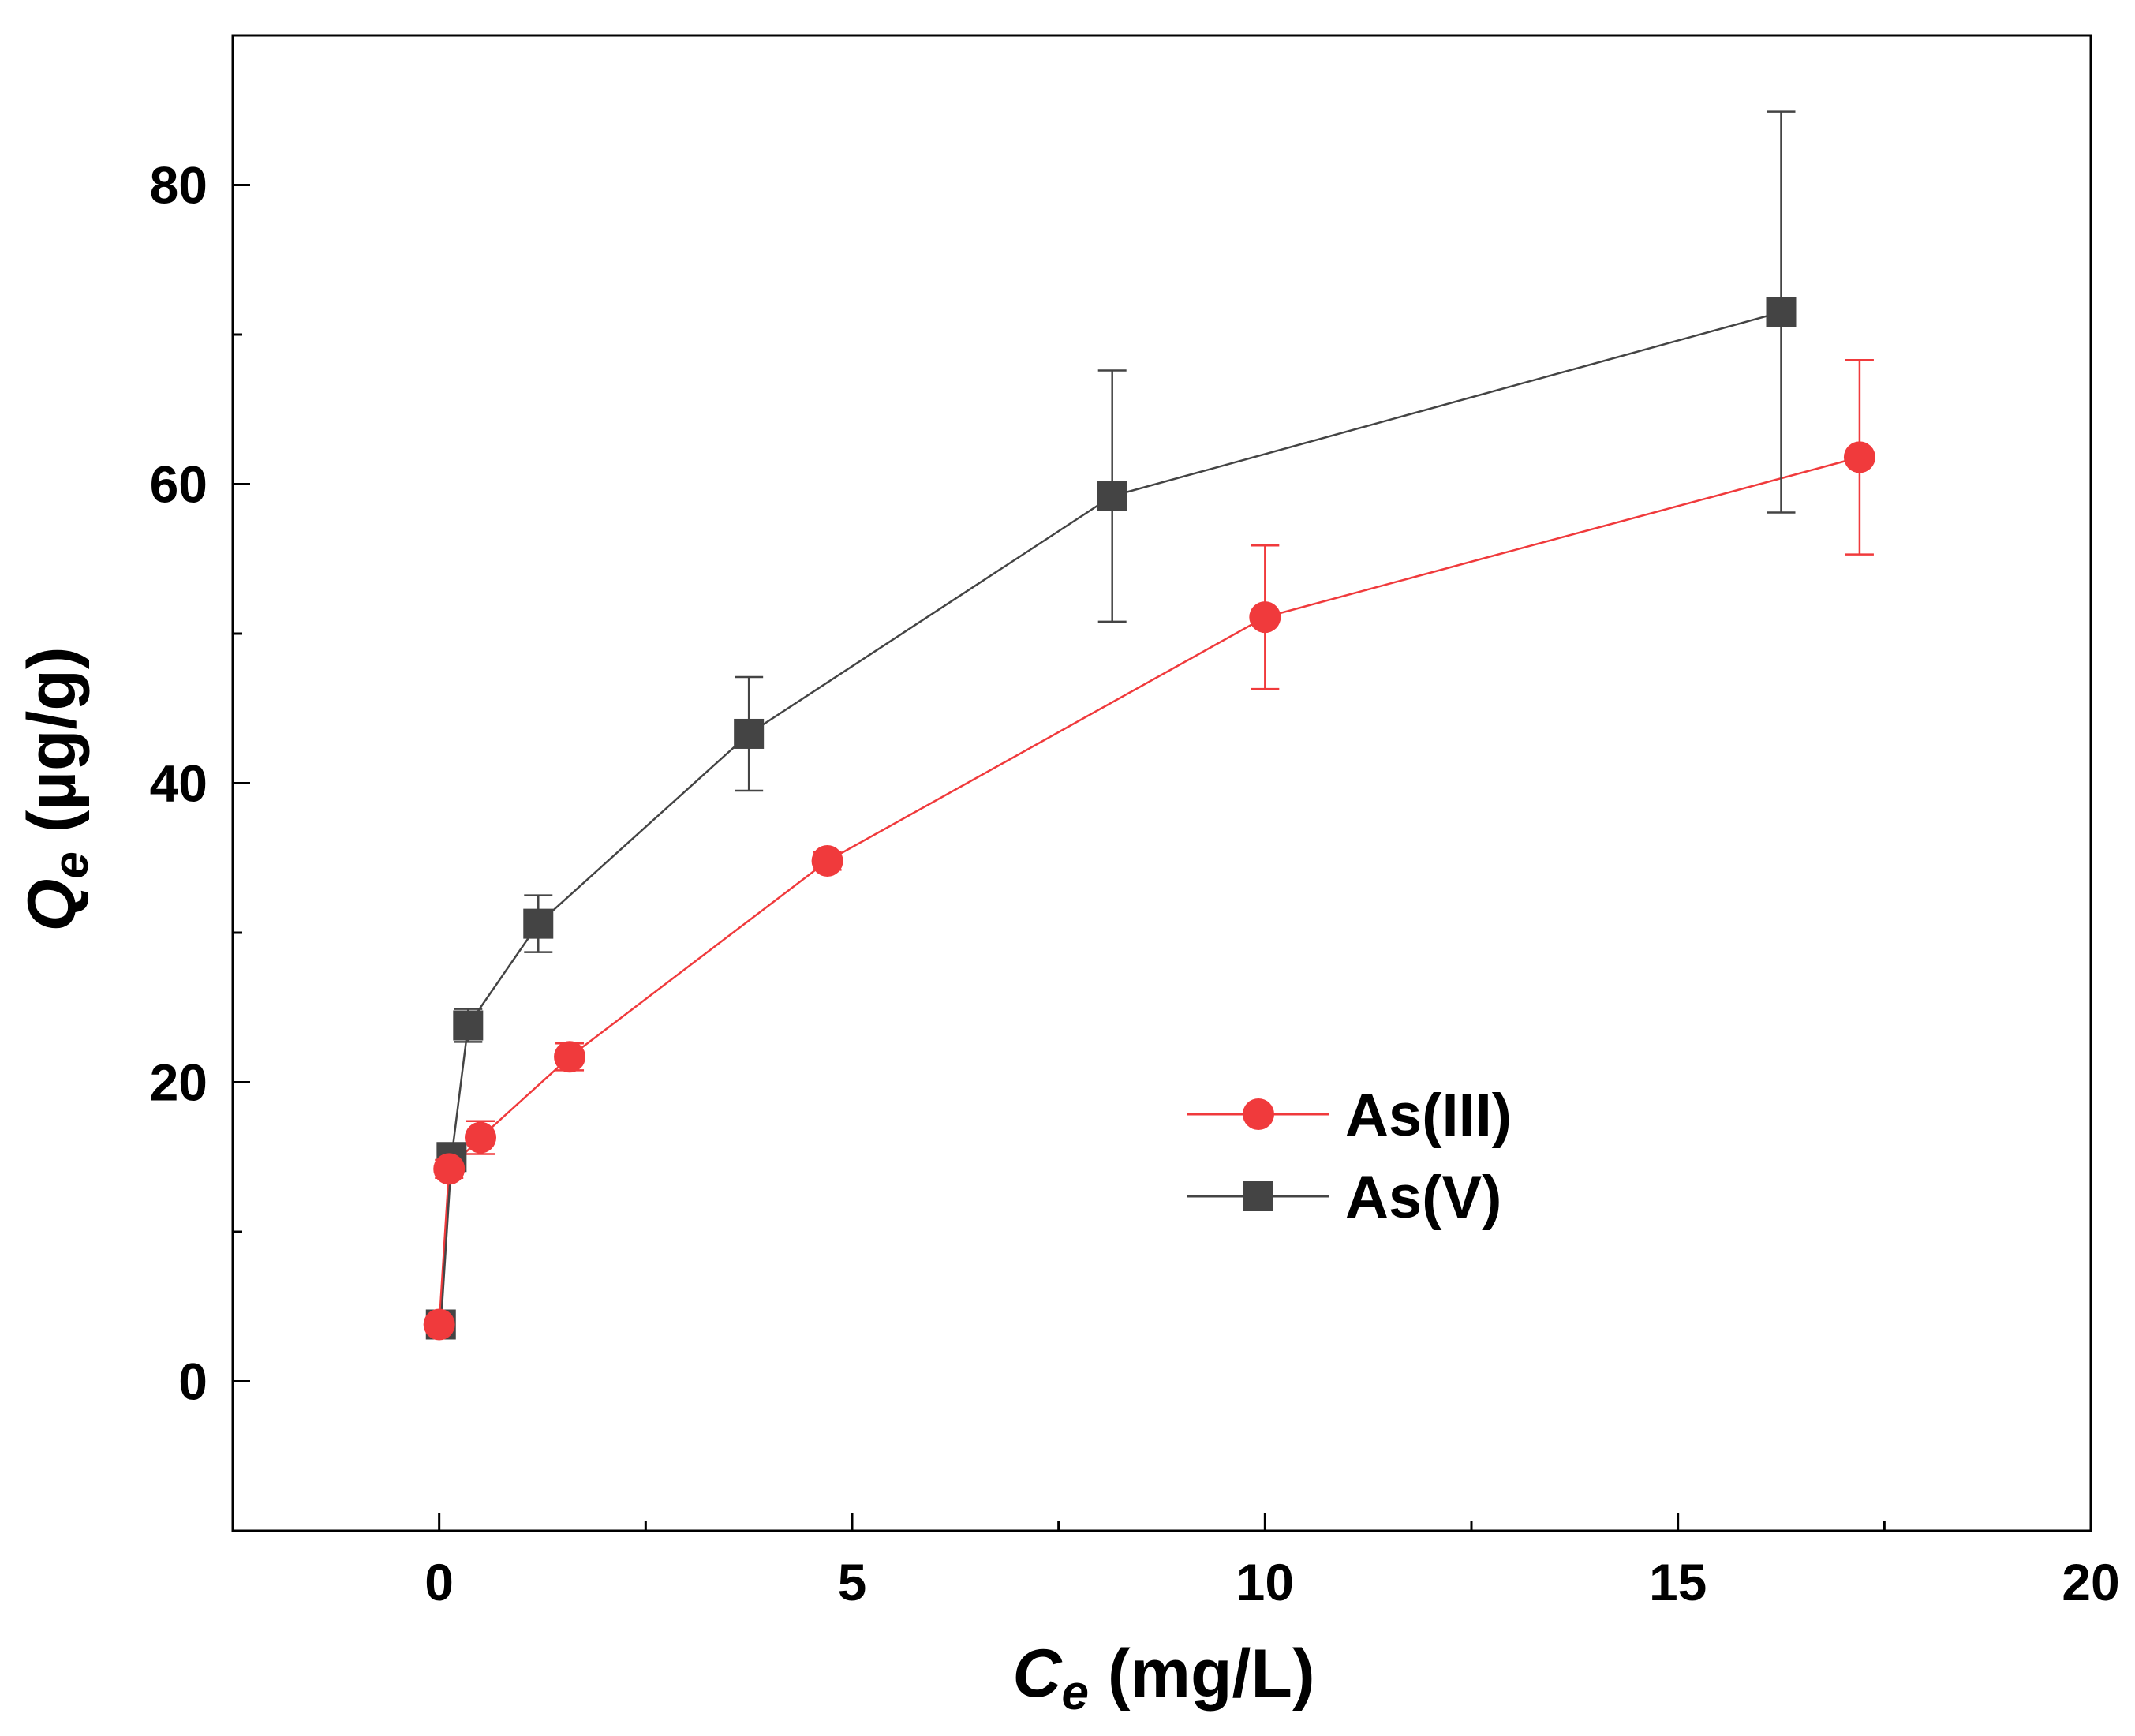 This screenshot has height=1736, width=2135. I want to click on x-tick-label: 5, so click(852, 1582).